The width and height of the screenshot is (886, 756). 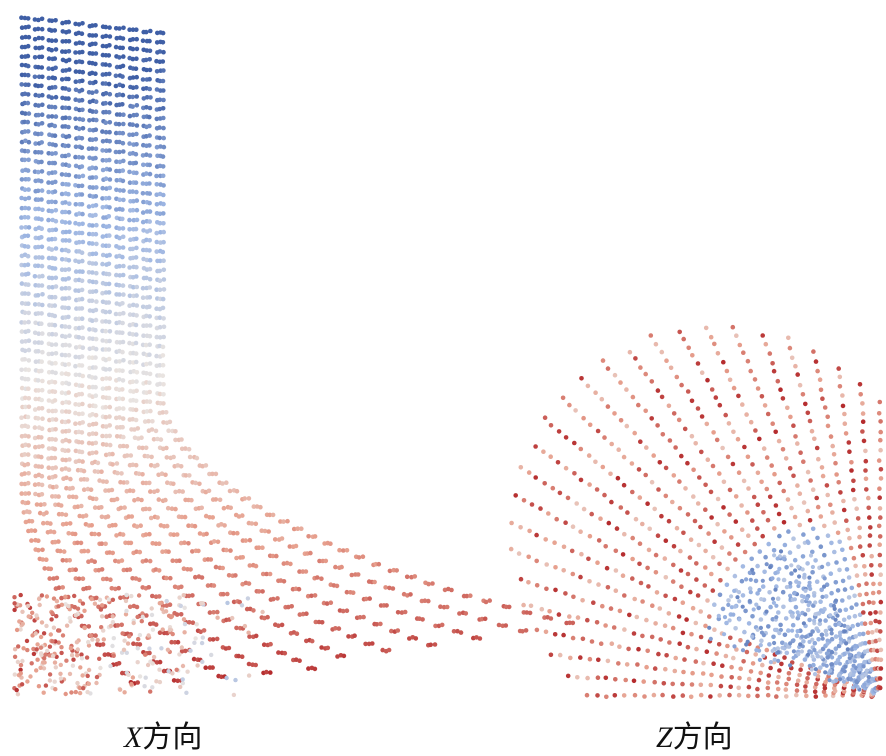 I want to click on z-direction-caption: Z方向, so click(x=694, y=734).